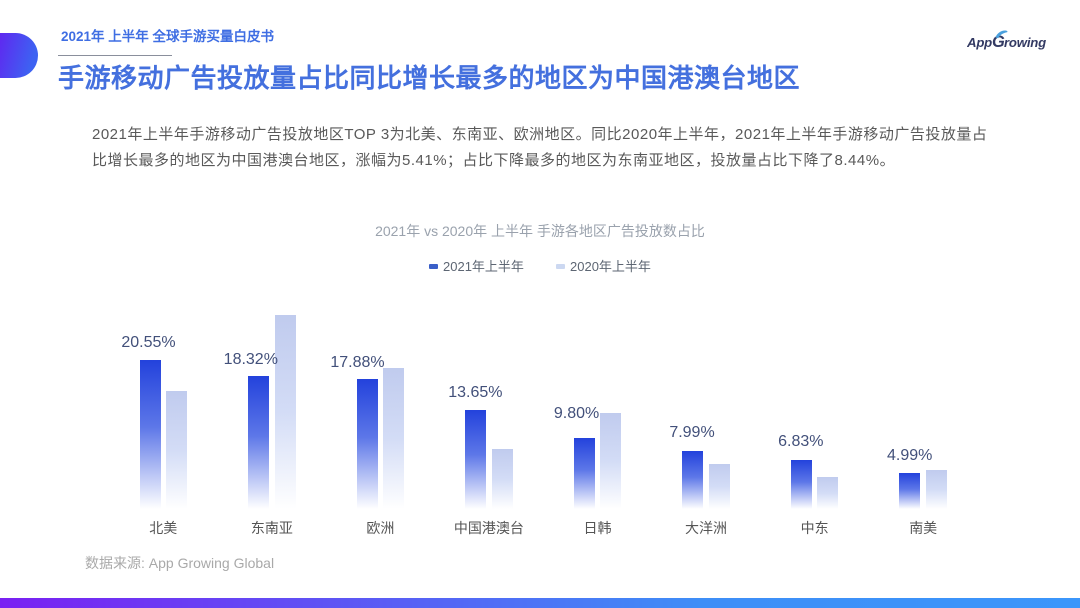 The width and height of the screenshot is (1080, 608). I want to click on svg-text: rowing, so click(1025, 42).